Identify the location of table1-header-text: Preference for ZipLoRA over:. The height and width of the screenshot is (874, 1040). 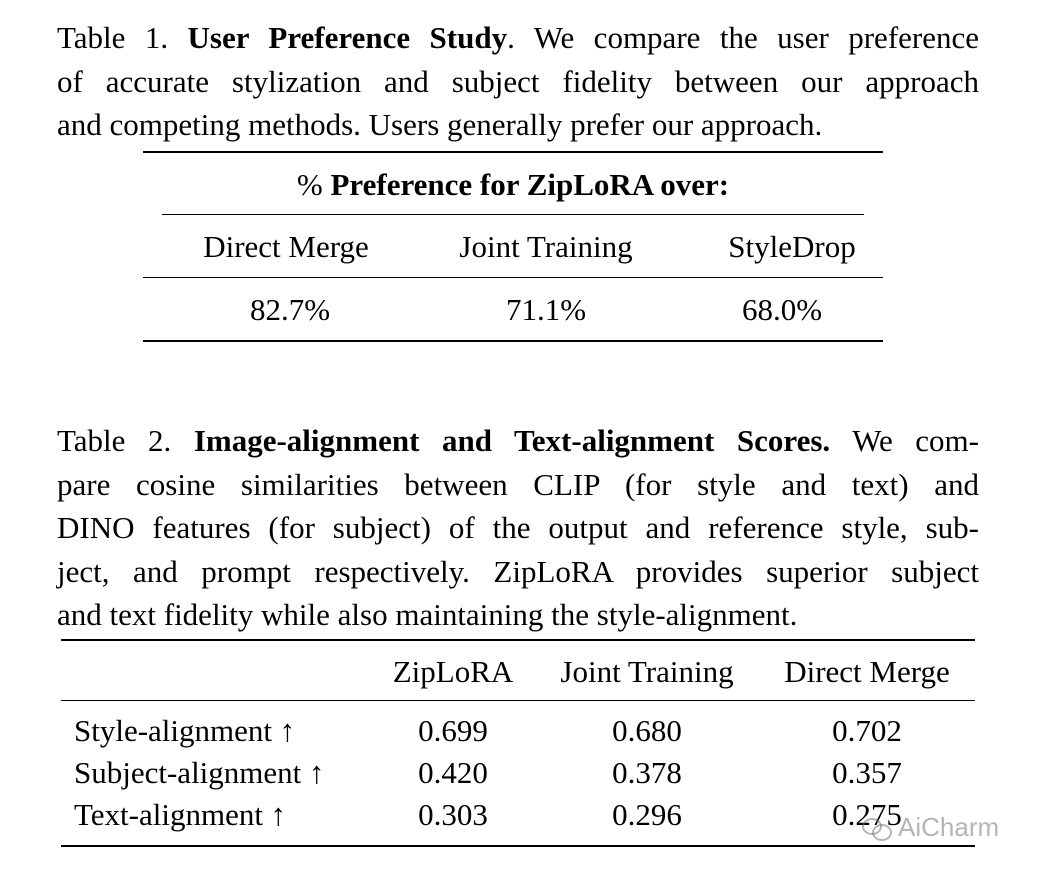
(530, 184).